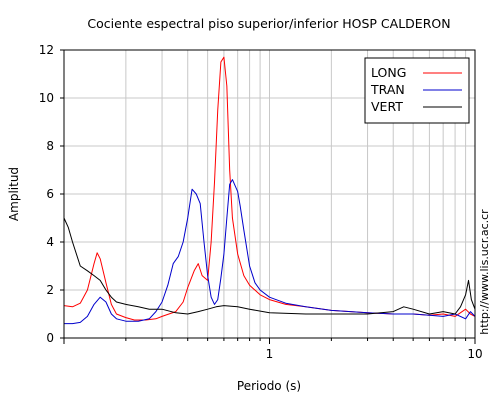 The image size is (500, 400). I want to click on legend: LONG TRAN VERT, so click(417, 90).